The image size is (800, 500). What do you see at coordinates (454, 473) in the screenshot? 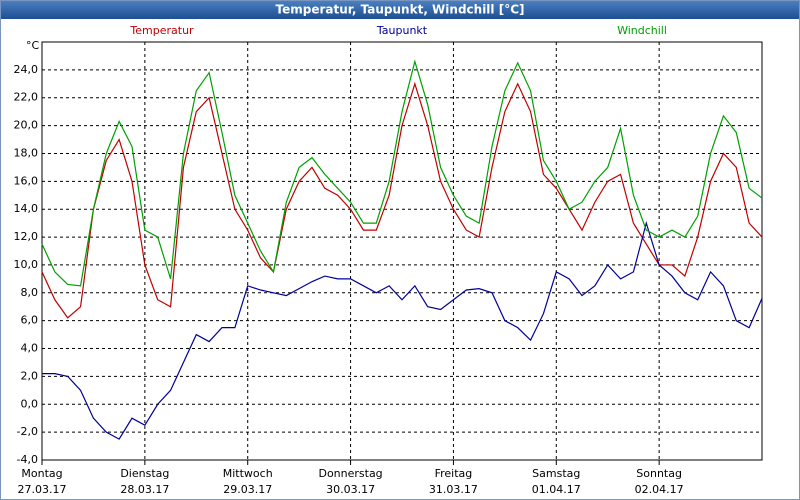
I see `x-tick-label: Freitag` at bounding box center [454, 473].